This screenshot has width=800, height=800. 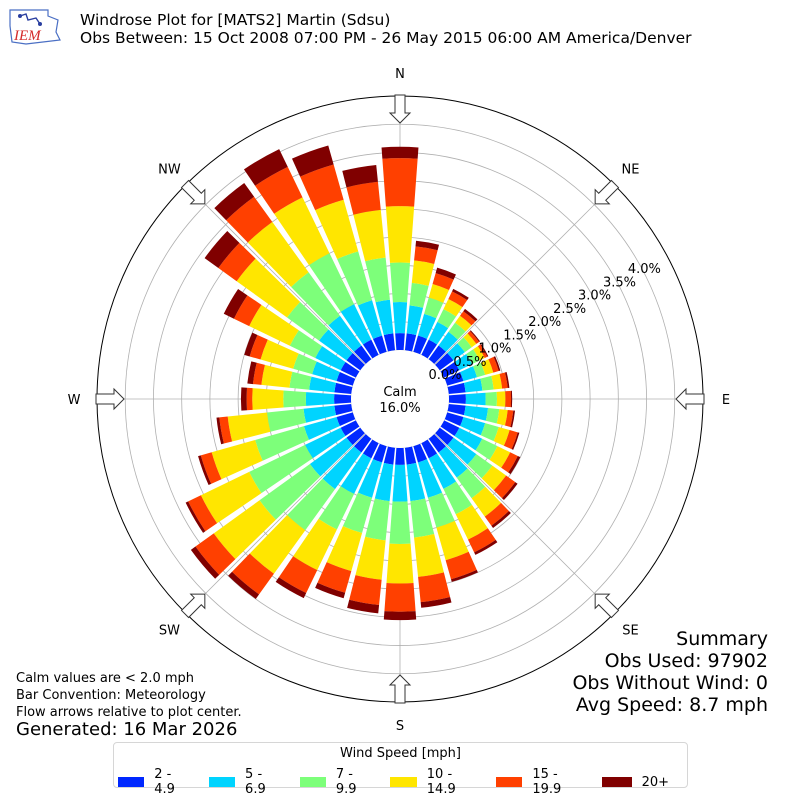 I want to click on ring-label: 2.5%, so click(x=569, y=309).